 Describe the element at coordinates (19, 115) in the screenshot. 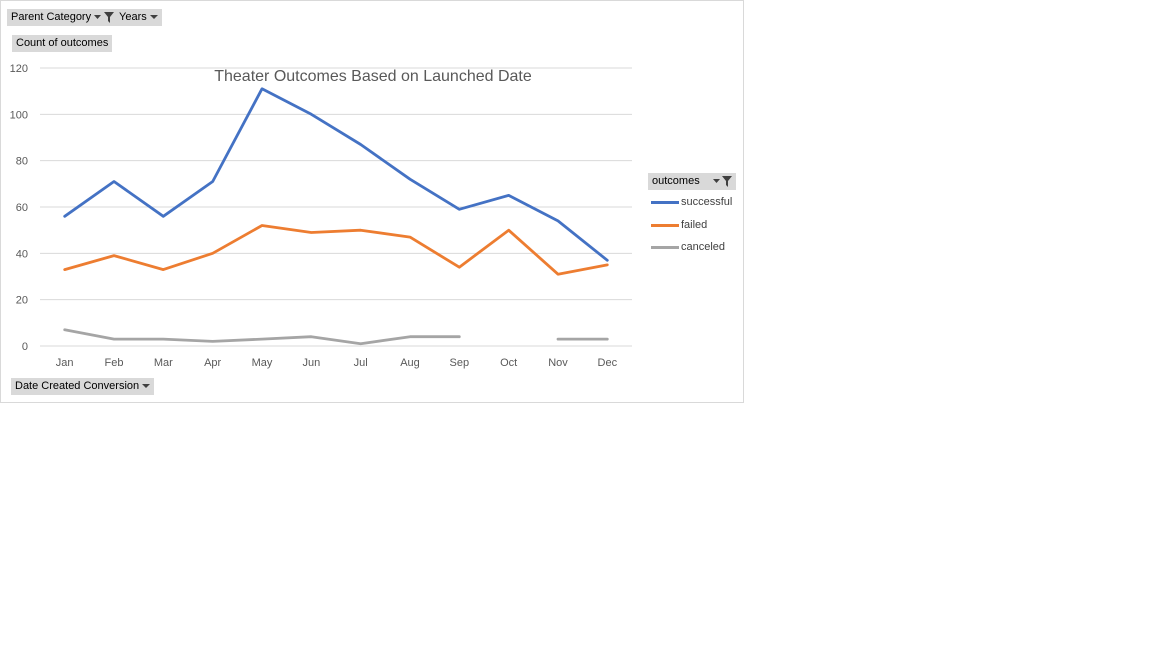

I see `y-tick-label: 100` at that location.